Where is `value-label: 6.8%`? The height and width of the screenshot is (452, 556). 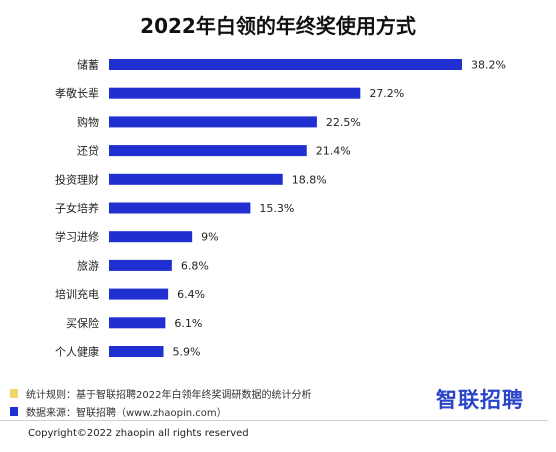 value-label: 6.8% is located at coordinates (195, 265).